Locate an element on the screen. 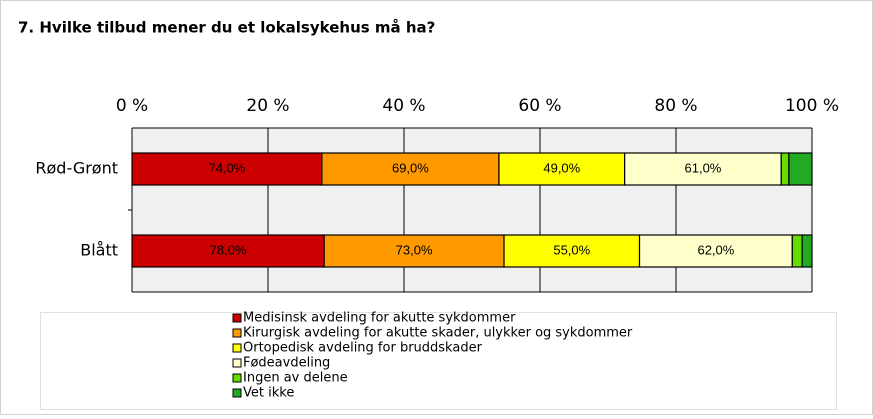 Image resolution: width=873 pixels, height=419 pixels. x-tick-label: 60 % is located at coordinates (539, 106).